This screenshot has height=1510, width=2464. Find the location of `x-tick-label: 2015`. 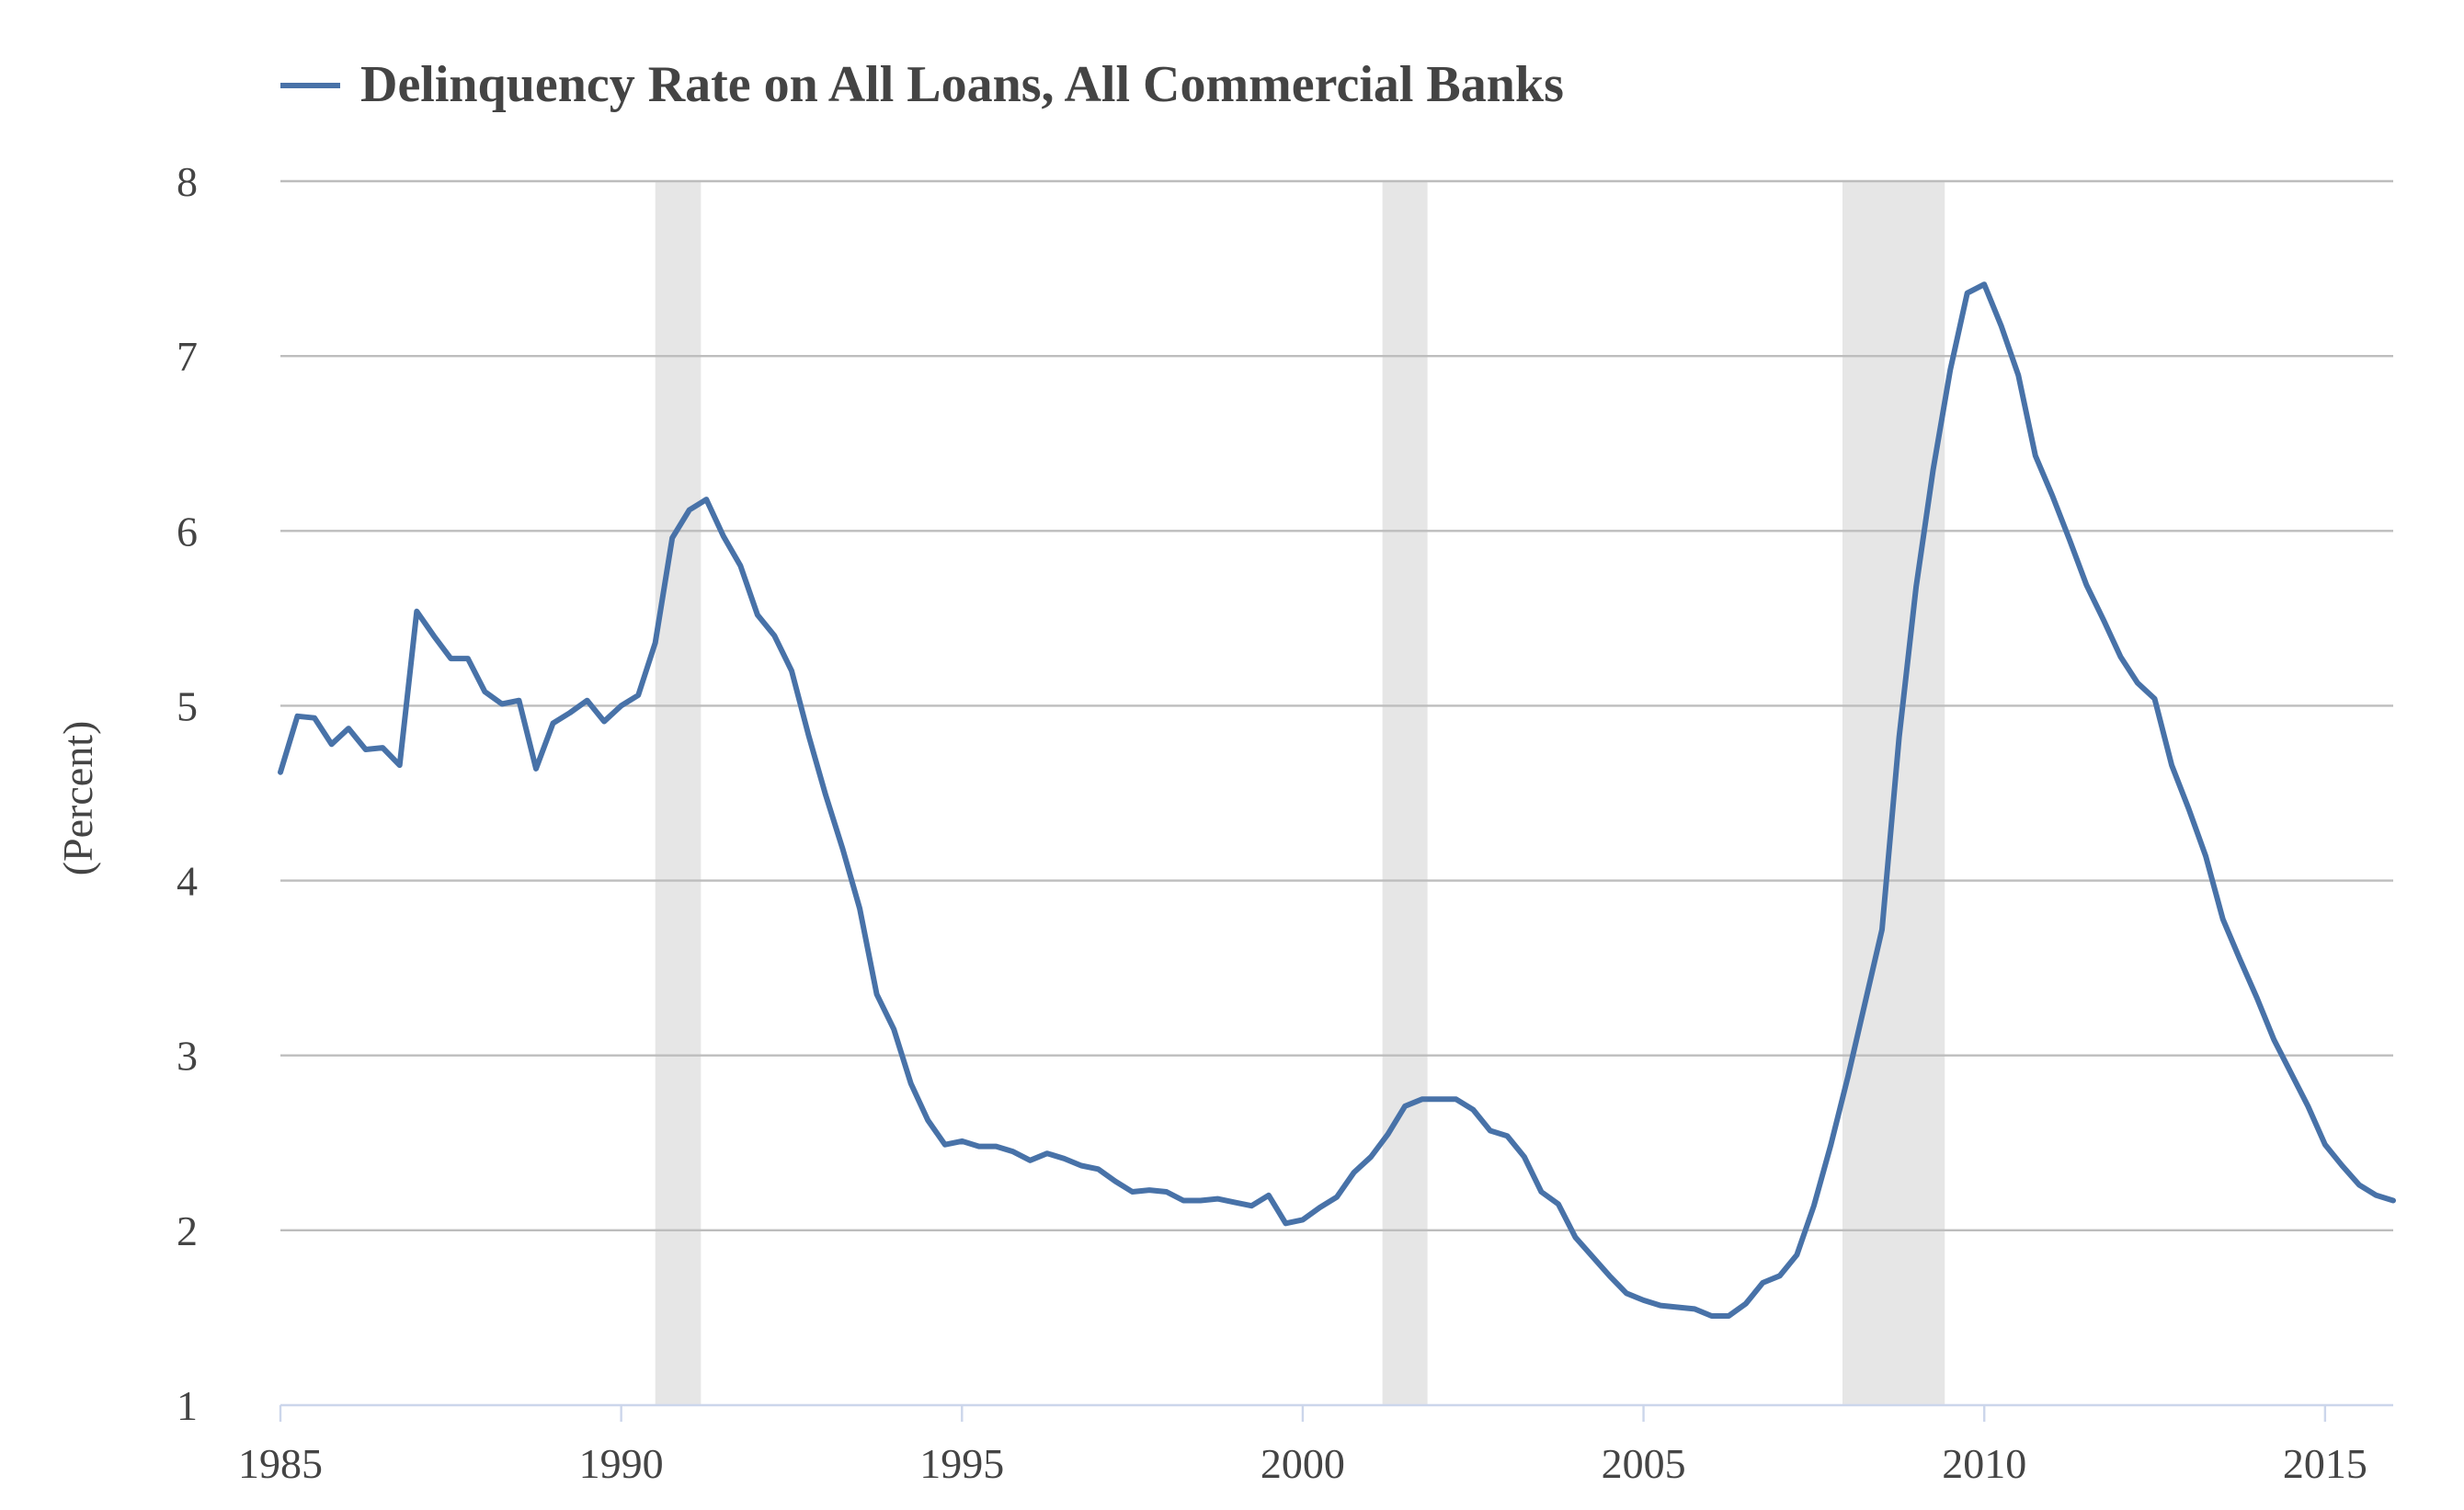

x-tick-label: 2015 is located at coordinates (2325, 1463).